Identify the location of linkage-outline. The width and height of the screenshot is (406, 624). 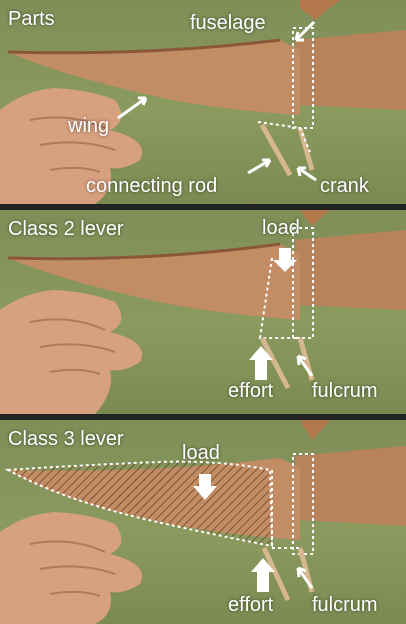
(284, 137).